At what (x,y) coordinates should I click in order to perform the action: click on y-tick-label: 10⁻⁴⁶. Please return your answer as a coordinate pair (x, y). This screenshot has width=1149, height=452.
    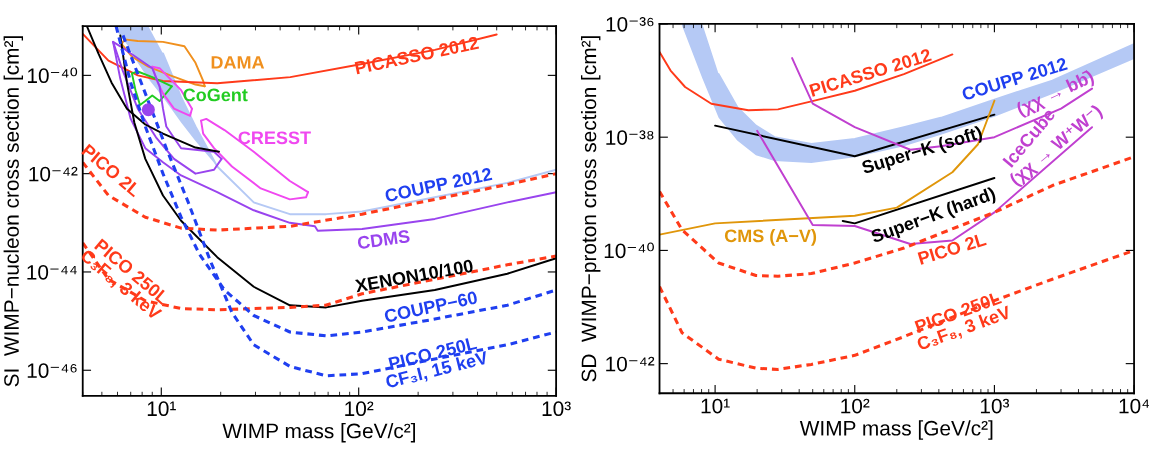
    Looking at the image, I should click on (52, 371).